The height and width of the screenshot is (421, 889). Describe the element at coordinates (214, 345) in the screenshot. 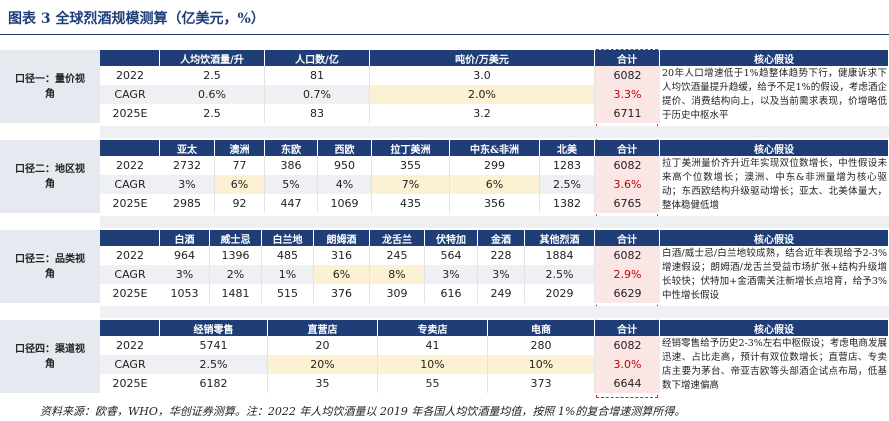

I see `data-cell: 5741` at that location.